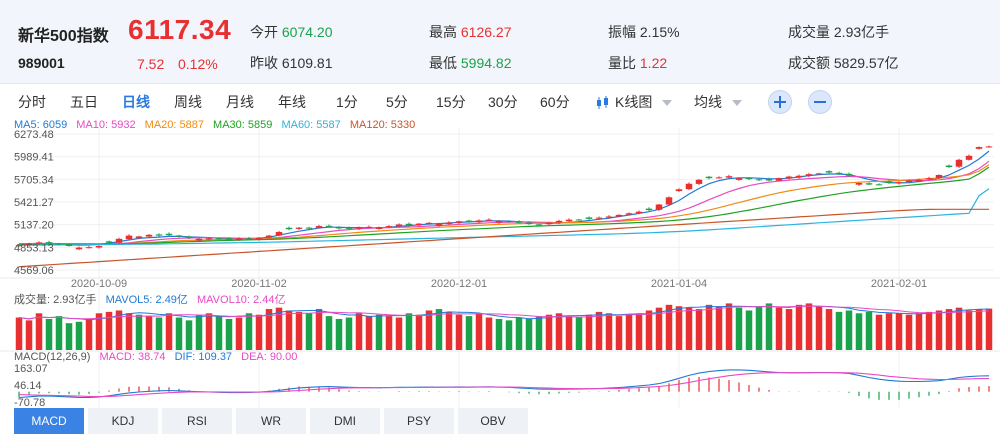 This screenshot has height=434, width=1000. I want to click on kline-type-dropdown: K线图, so click(634, 102).